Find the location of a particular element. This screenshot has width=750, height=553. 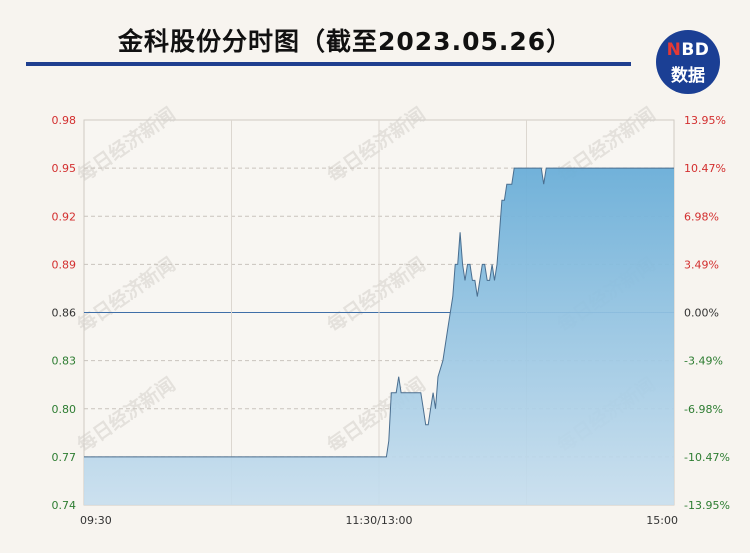

title-underline is located at coordinates (328, 64).